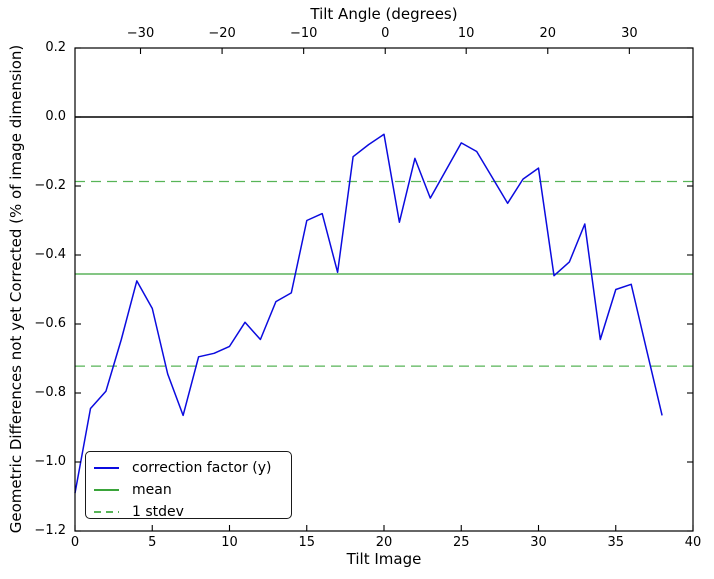 The height and width of the screenshot is (579, 714). Describe the element at coordinates (538, 542) in the screenshot. I see `x-tick-label: 30` at that location.